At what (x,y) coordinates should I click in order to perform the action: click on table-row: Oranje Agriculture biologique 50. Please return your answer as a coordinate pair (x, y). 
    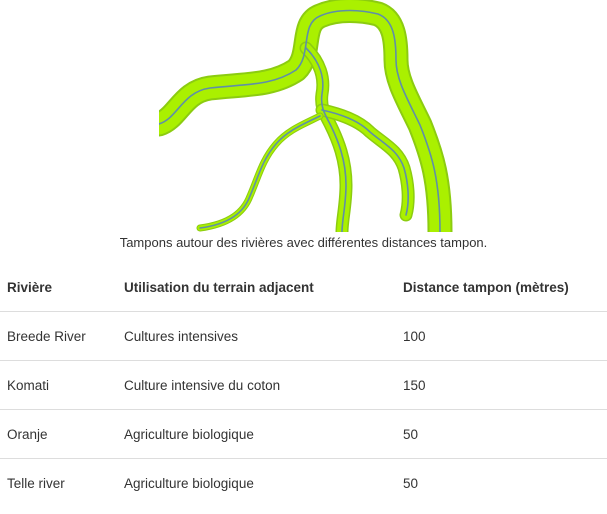
    Looking at the image, I should click on (303, 434).